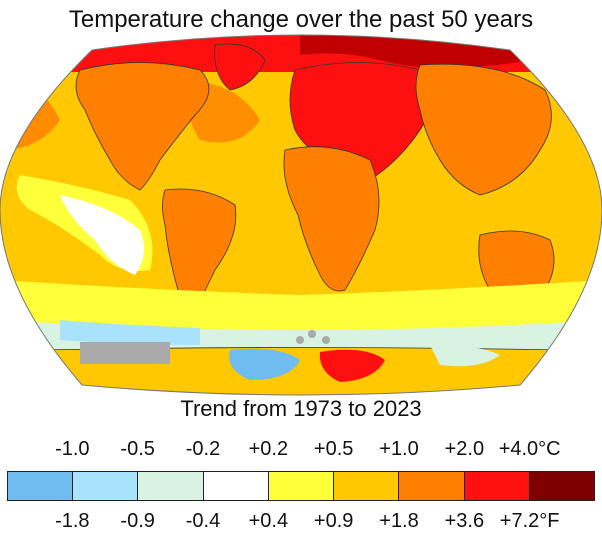 The height and width of the screenshot is (535, 602). I want to click on southern-ocean-cold, so click(130, 332).